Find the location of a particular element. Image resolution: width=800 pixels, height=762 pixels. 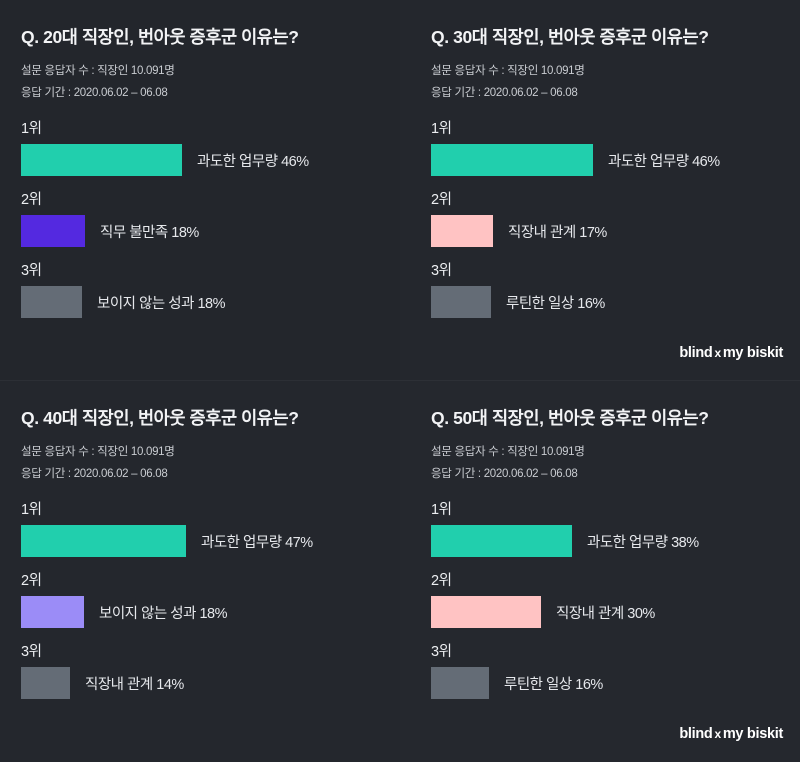

bar-value-label: 직장내 관계 30% is located at coordinates (605, 613).